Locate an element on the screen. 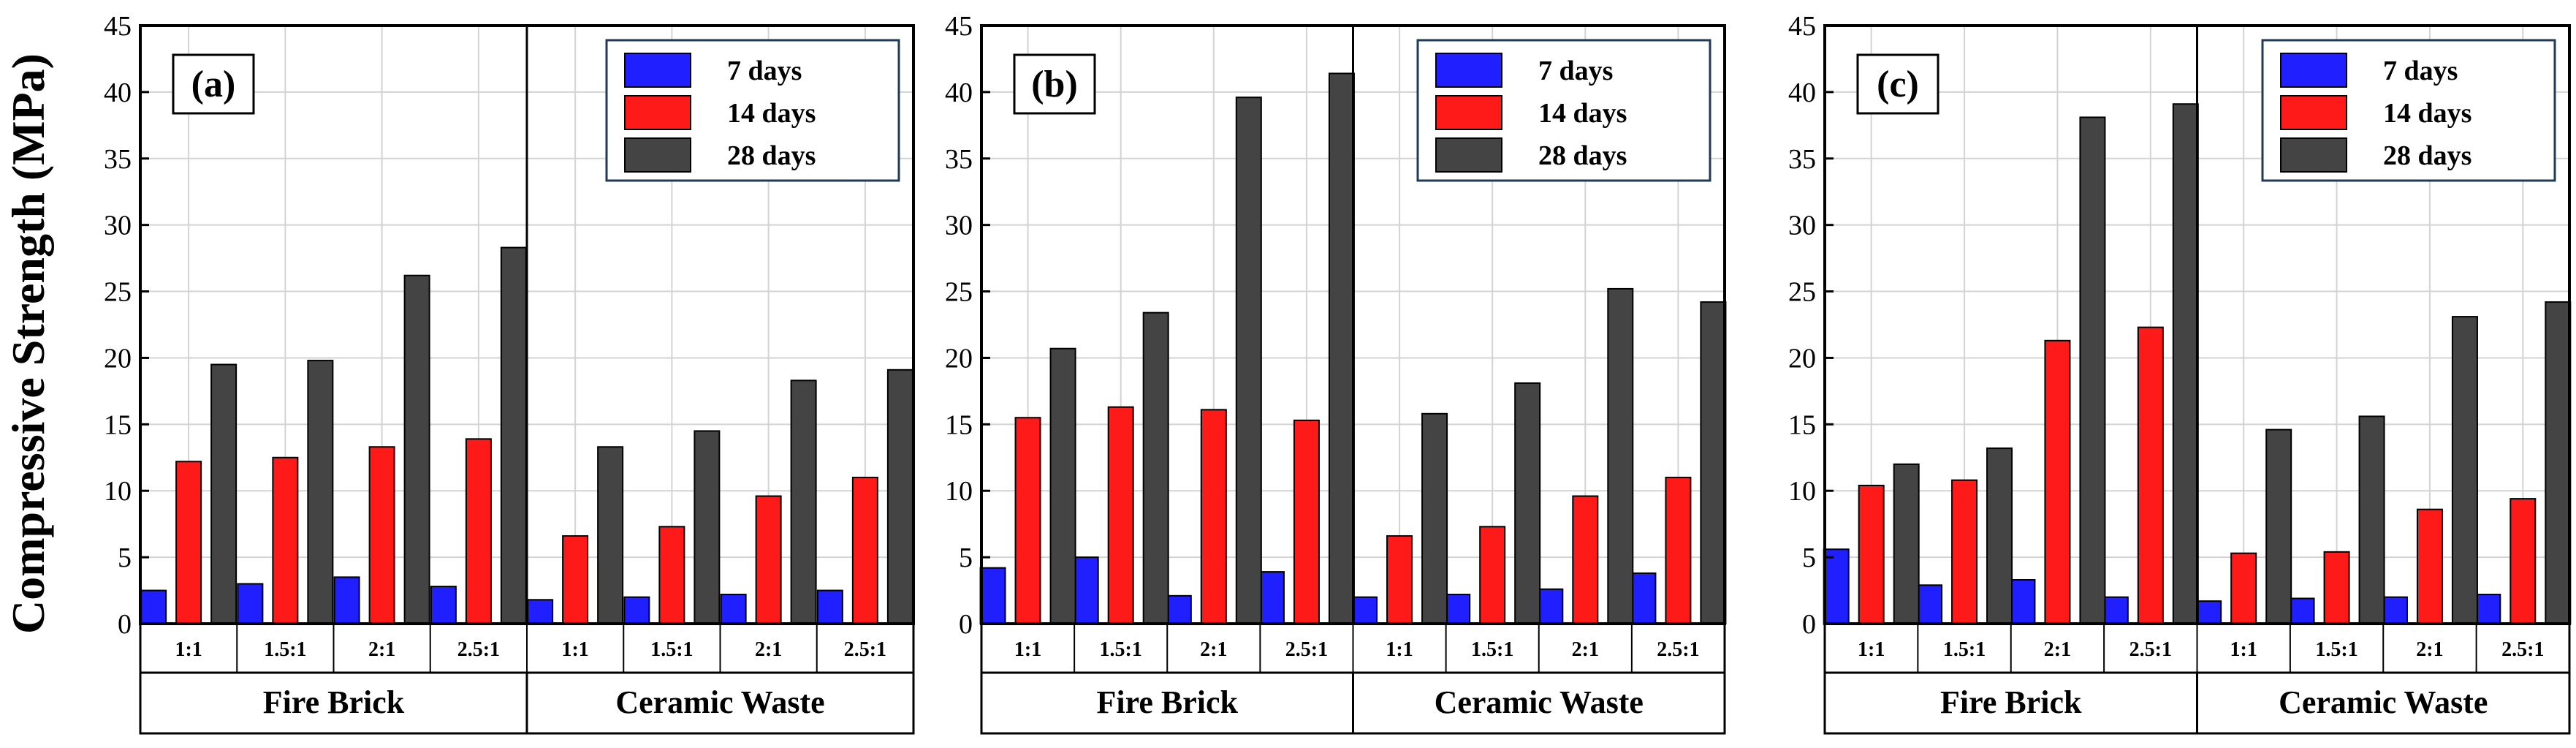 The image size is (2576, 748). panel-tag: (b) is located at coordinates (1054, 84).